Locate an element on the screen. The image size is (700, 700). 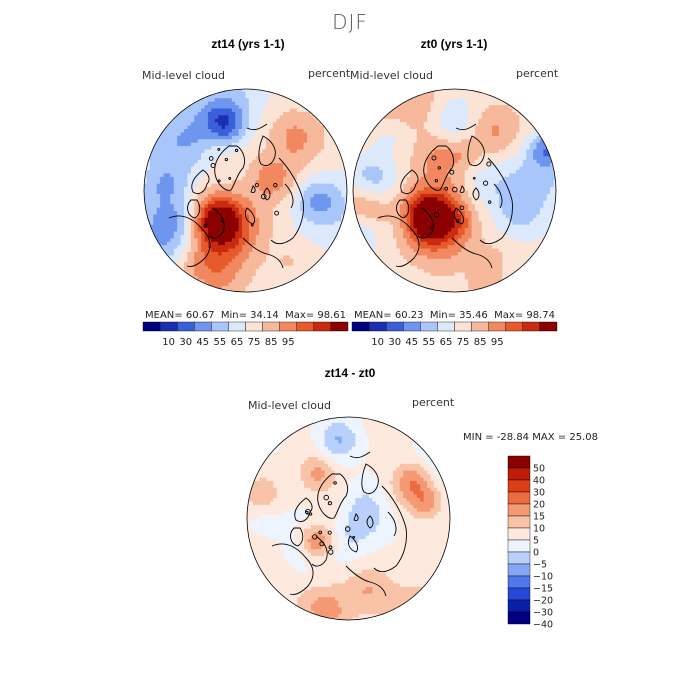
panel3-map-coastlines is located at coordinates (339, 524).